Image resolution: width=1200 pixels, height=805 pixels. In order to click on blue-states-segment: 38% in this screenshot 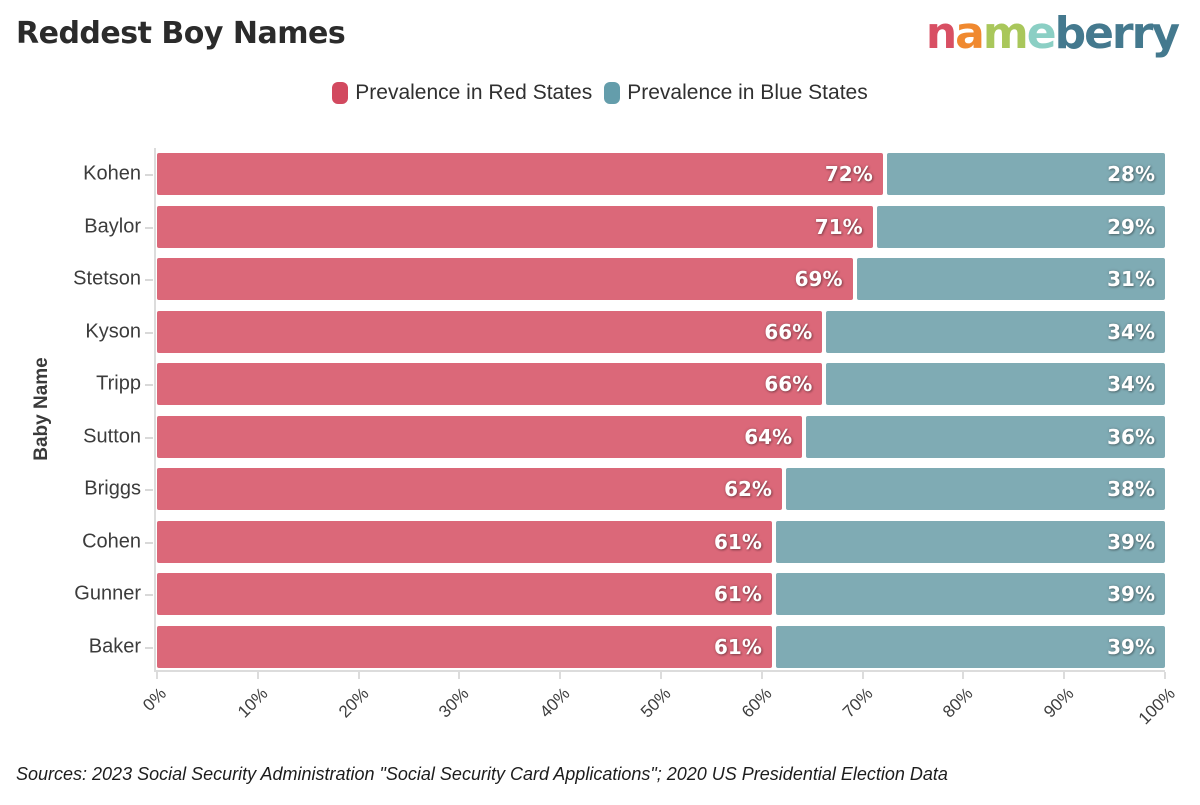, I will do `click(975, 489)`.